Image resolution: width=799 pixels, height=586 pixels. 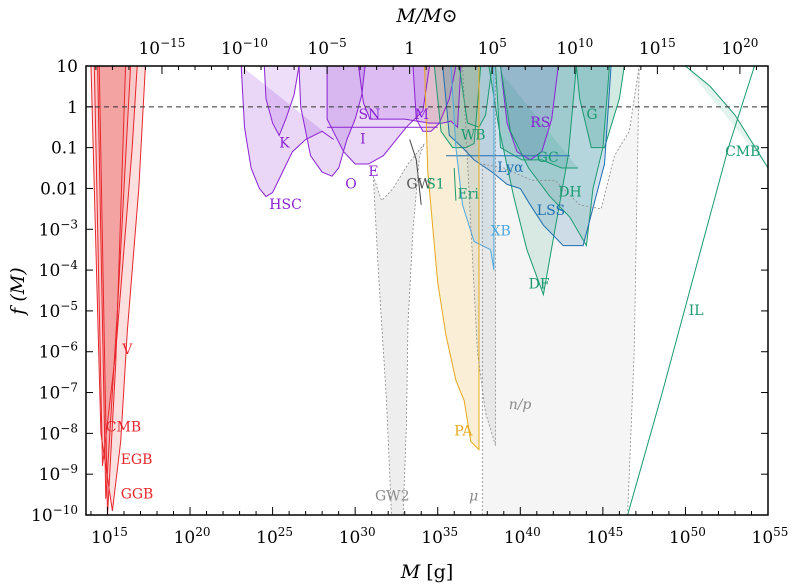 What do you see at coordinates (419, 185) in the screenshot?
I see `label-gw-gw: GW` at bounding box center [419, 185].